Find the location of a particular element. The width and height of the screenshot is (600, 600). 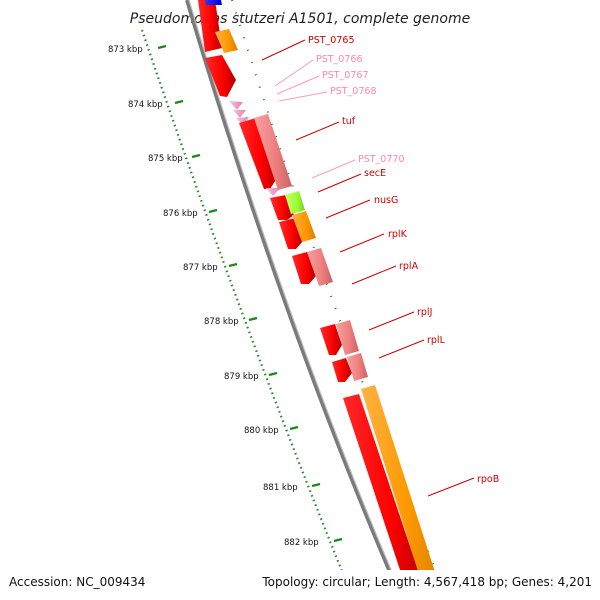

gene-label-rpob: rpoB is located at coordinates (488, 479).